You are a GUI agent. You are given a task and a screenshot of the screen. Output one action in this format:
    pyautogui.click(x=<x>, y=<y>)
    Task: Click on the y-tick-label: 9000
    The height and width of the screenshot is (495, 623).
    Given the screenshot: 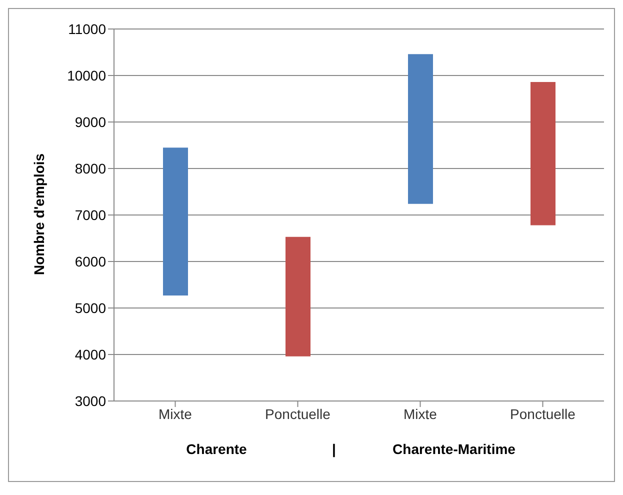 What is the action you would take?
    pyautogui.click(x=90, y=122)
    